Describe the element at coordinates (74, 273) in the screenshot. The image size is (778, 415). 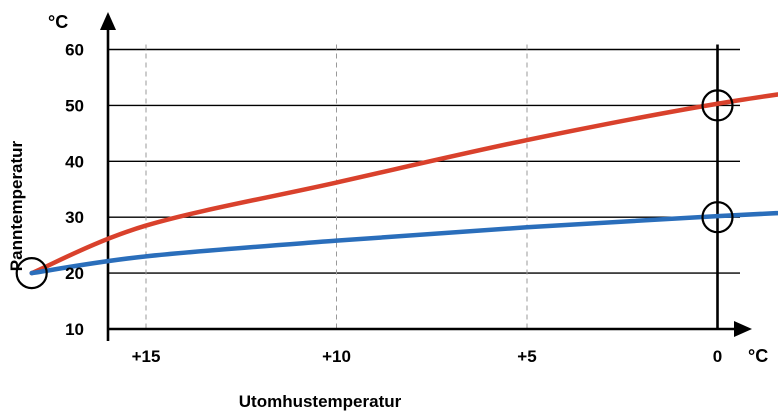
I see `y-tick-label: 20` at that location.